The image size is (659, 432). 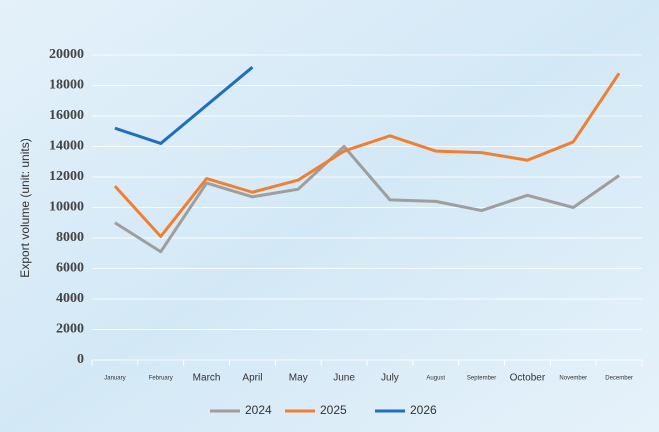 What do you see at coordinates (344, 378) in the screenshot?
I see `x-tick-label: June` at bounding box center [344, 378].